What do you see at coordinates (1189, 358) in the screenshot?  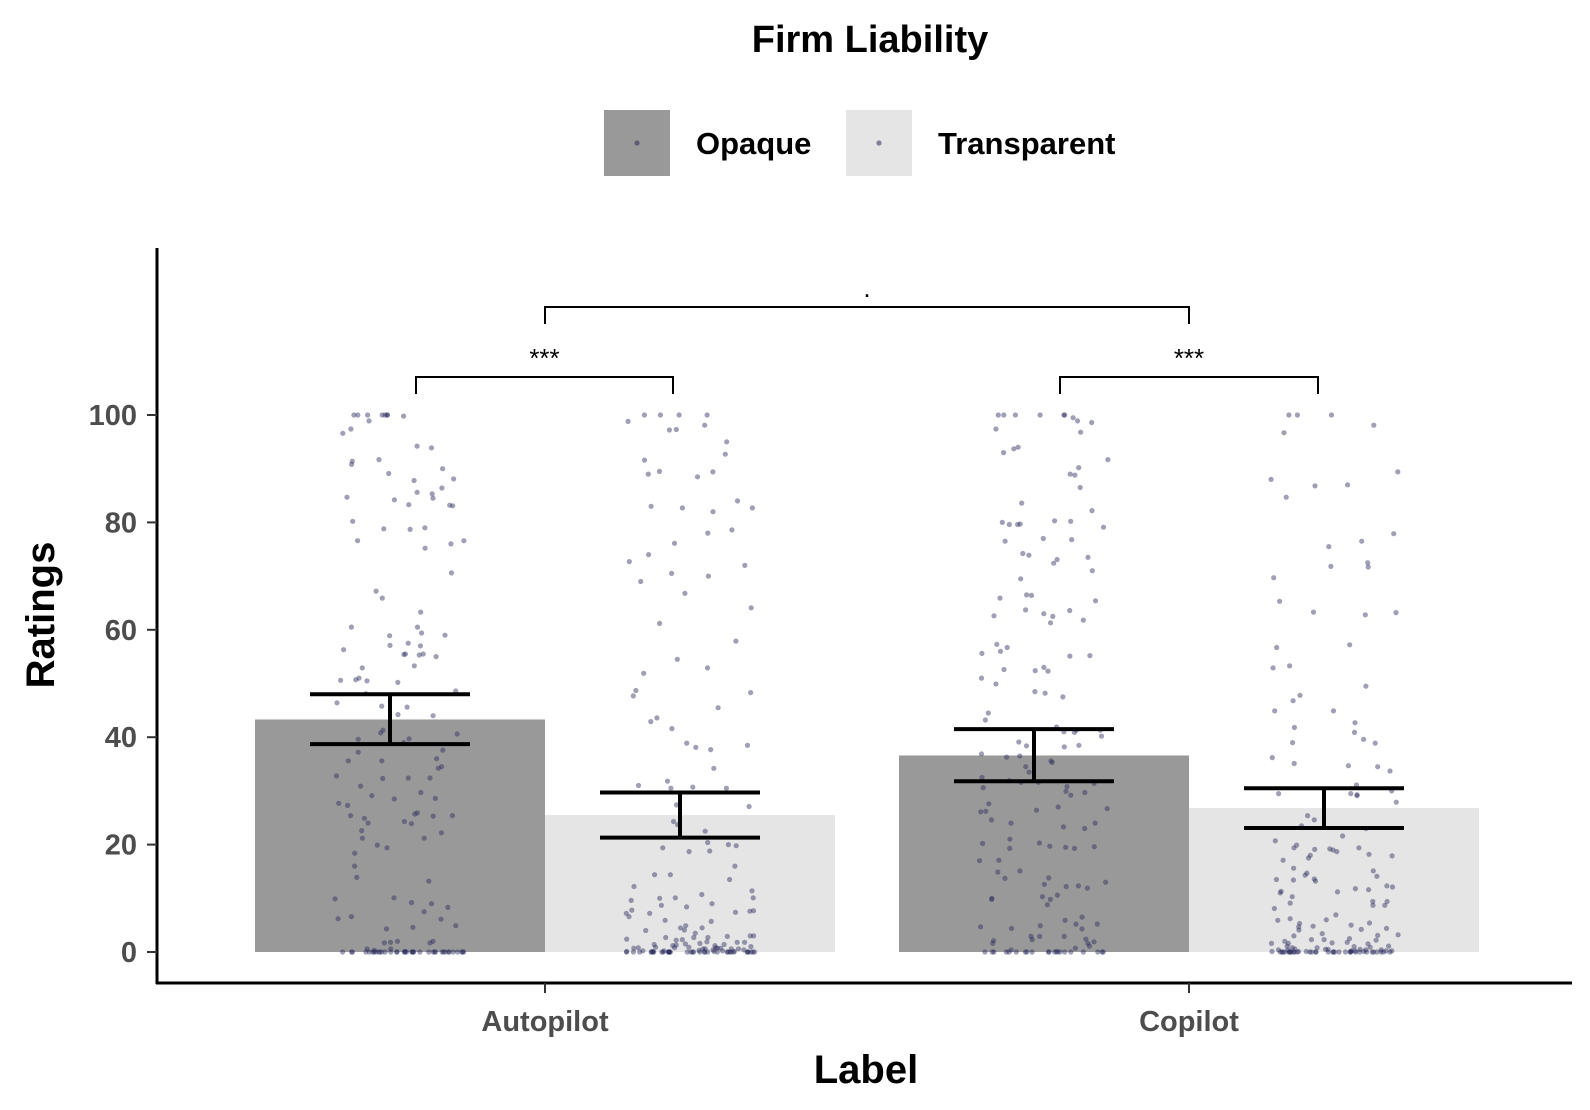 I see `significance-label-2: ***` at bounding box center [1189, 358].